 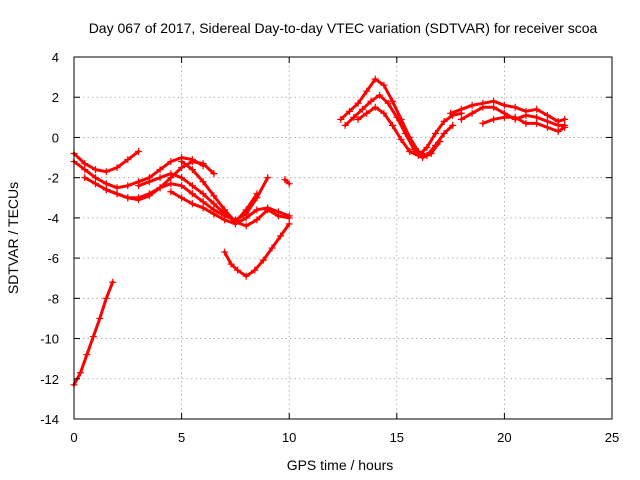 What do you see at coordinates (397, 437) in the screenshot?
I see `x-tick-label: 15` at bounding box center [397, 437].